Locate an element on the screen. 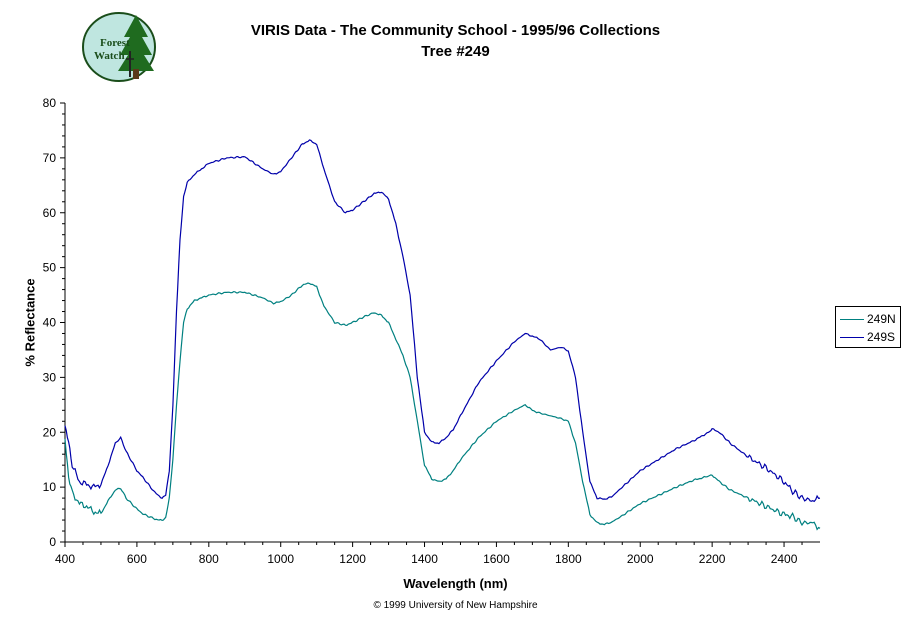 The height and width of the screenshot is (623, 911). x-tick-label: 600 is located at coordinates (137, 559).